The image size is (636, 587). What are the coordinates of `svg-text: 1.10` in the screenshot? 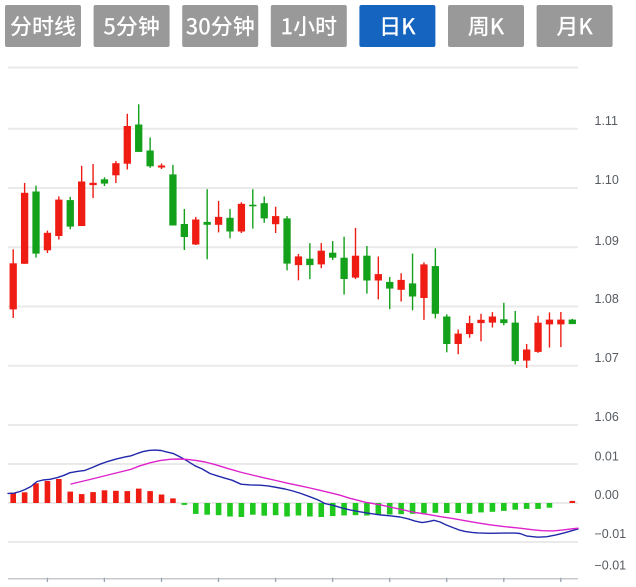 It's located at (607, 180).